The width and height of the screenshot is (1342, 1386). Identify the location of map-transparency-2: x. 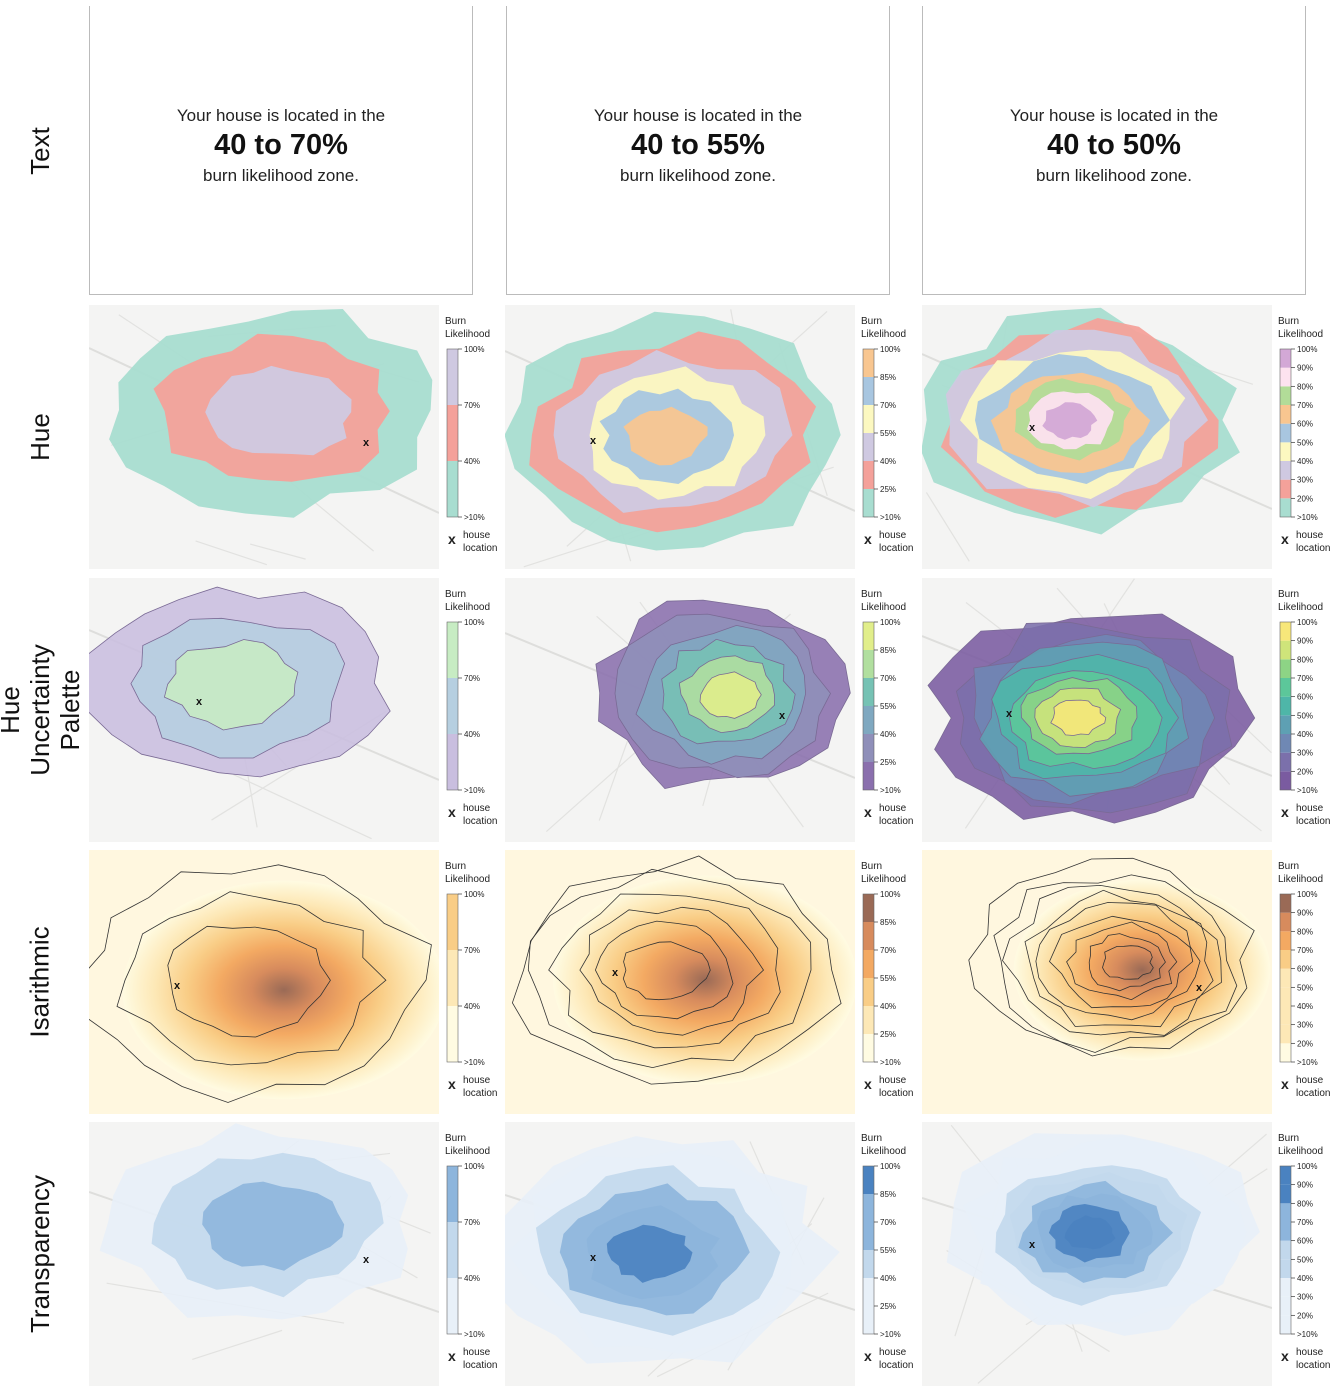
(680, 1254).